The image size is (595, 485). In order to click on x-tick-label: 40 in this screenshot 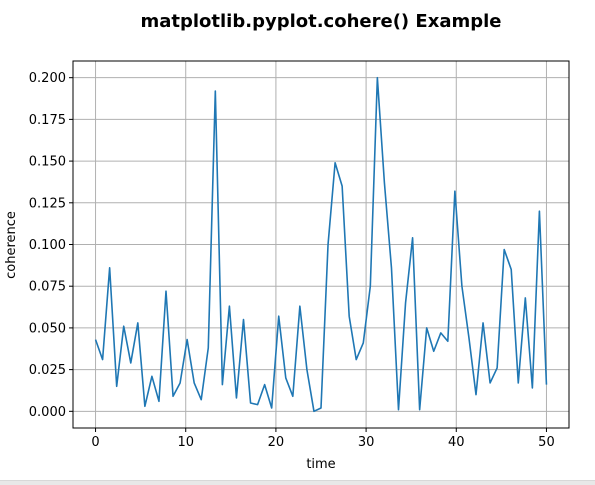, I will do `click(456, 442)`.